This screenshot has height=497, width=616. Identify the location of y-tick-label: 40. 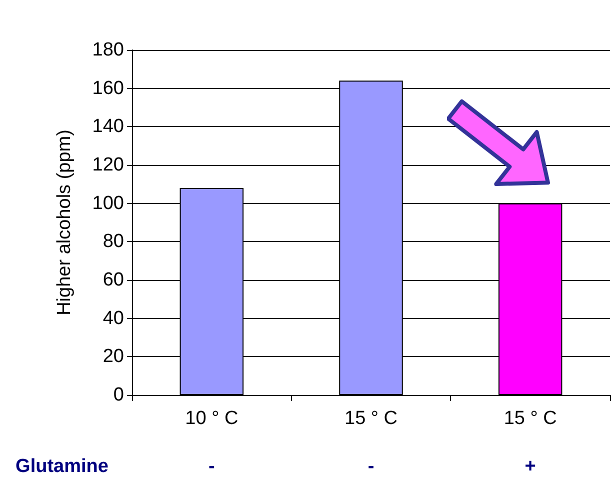
(113, 318).